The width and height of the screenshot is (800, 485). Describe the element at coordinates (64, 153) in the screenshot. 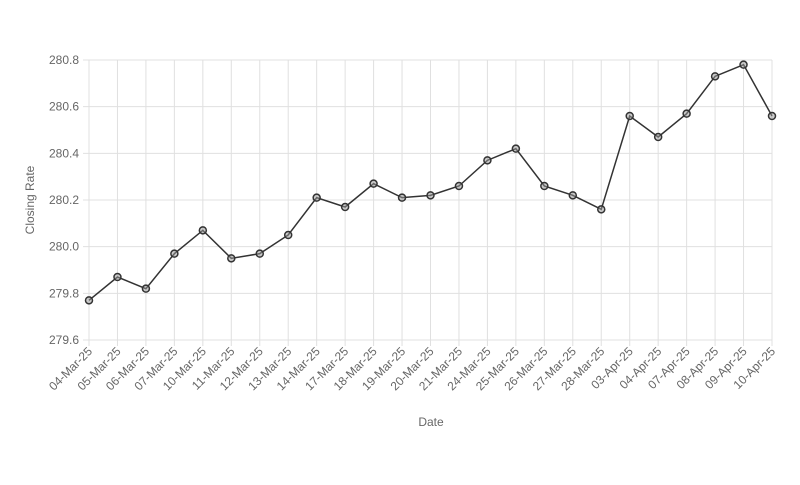

I see `y-tick-label: 280.4` at that location.